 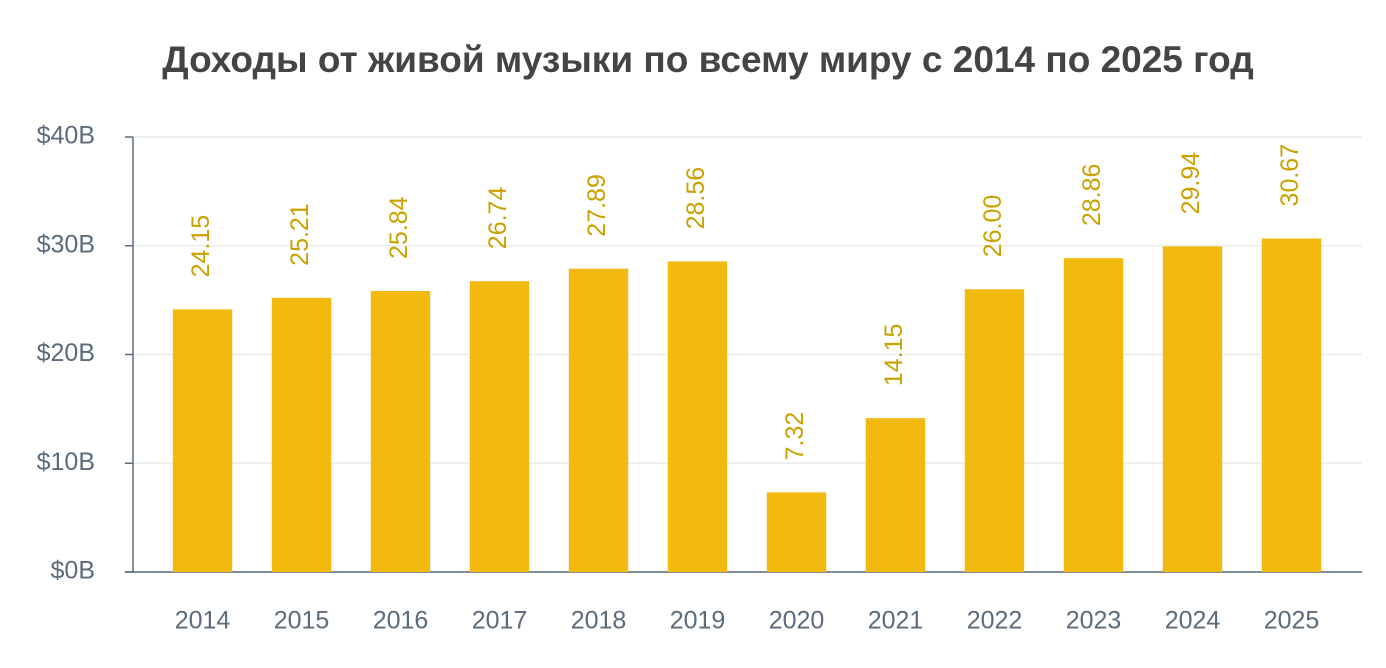 I want to click on x-tick-label: 2016, so click(x=401, y=621).